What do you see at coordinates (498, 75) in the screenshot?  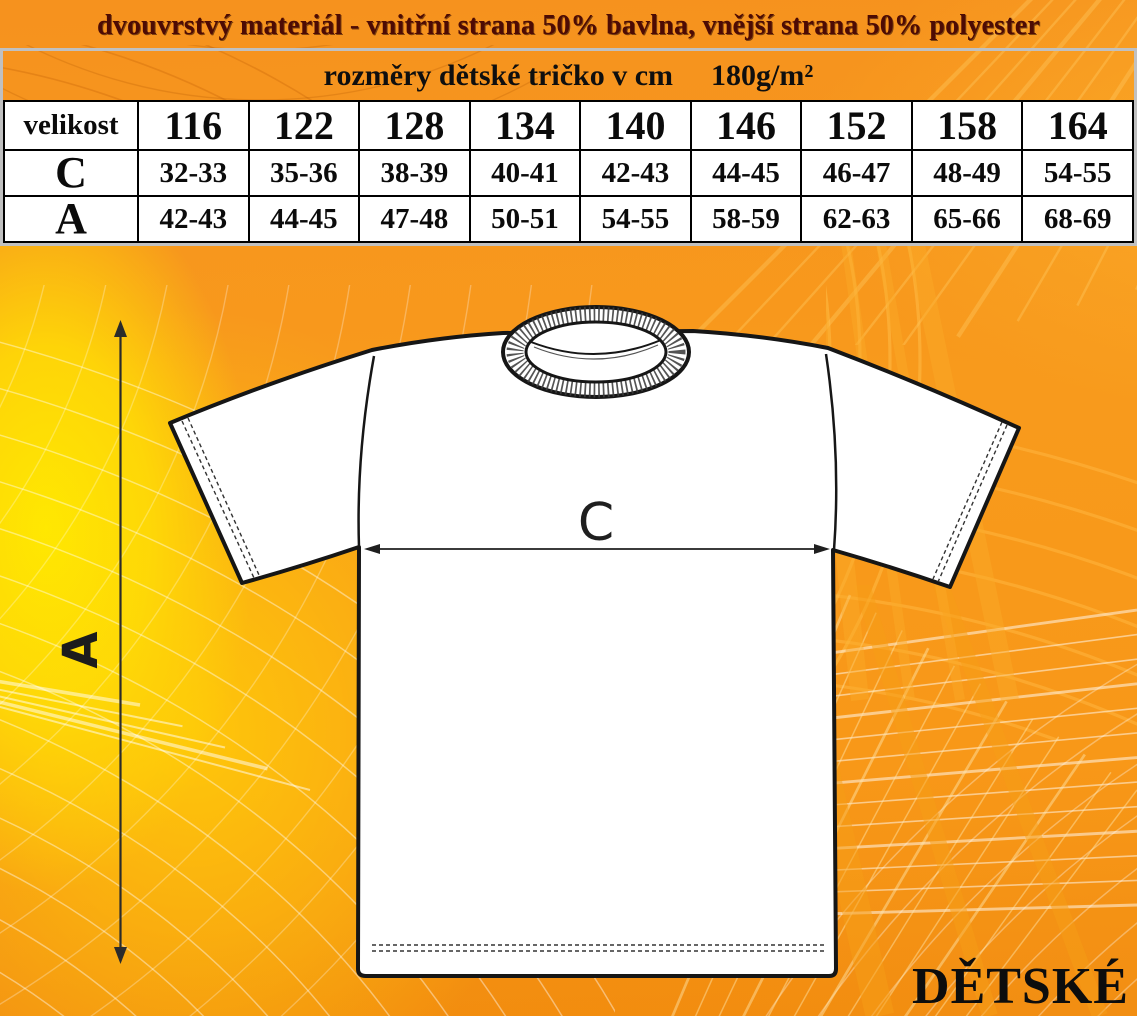 I see `table-caption: rozměry dětské tričko v cm` at bounding box center [498, 75].